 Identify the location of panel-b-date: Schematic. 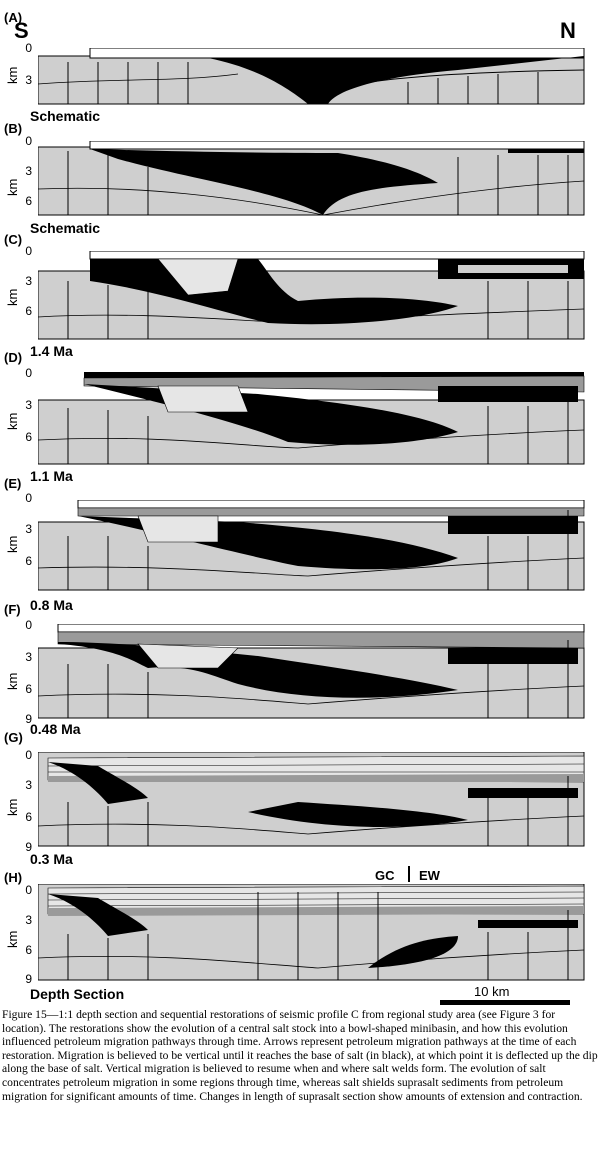
(65, 228).